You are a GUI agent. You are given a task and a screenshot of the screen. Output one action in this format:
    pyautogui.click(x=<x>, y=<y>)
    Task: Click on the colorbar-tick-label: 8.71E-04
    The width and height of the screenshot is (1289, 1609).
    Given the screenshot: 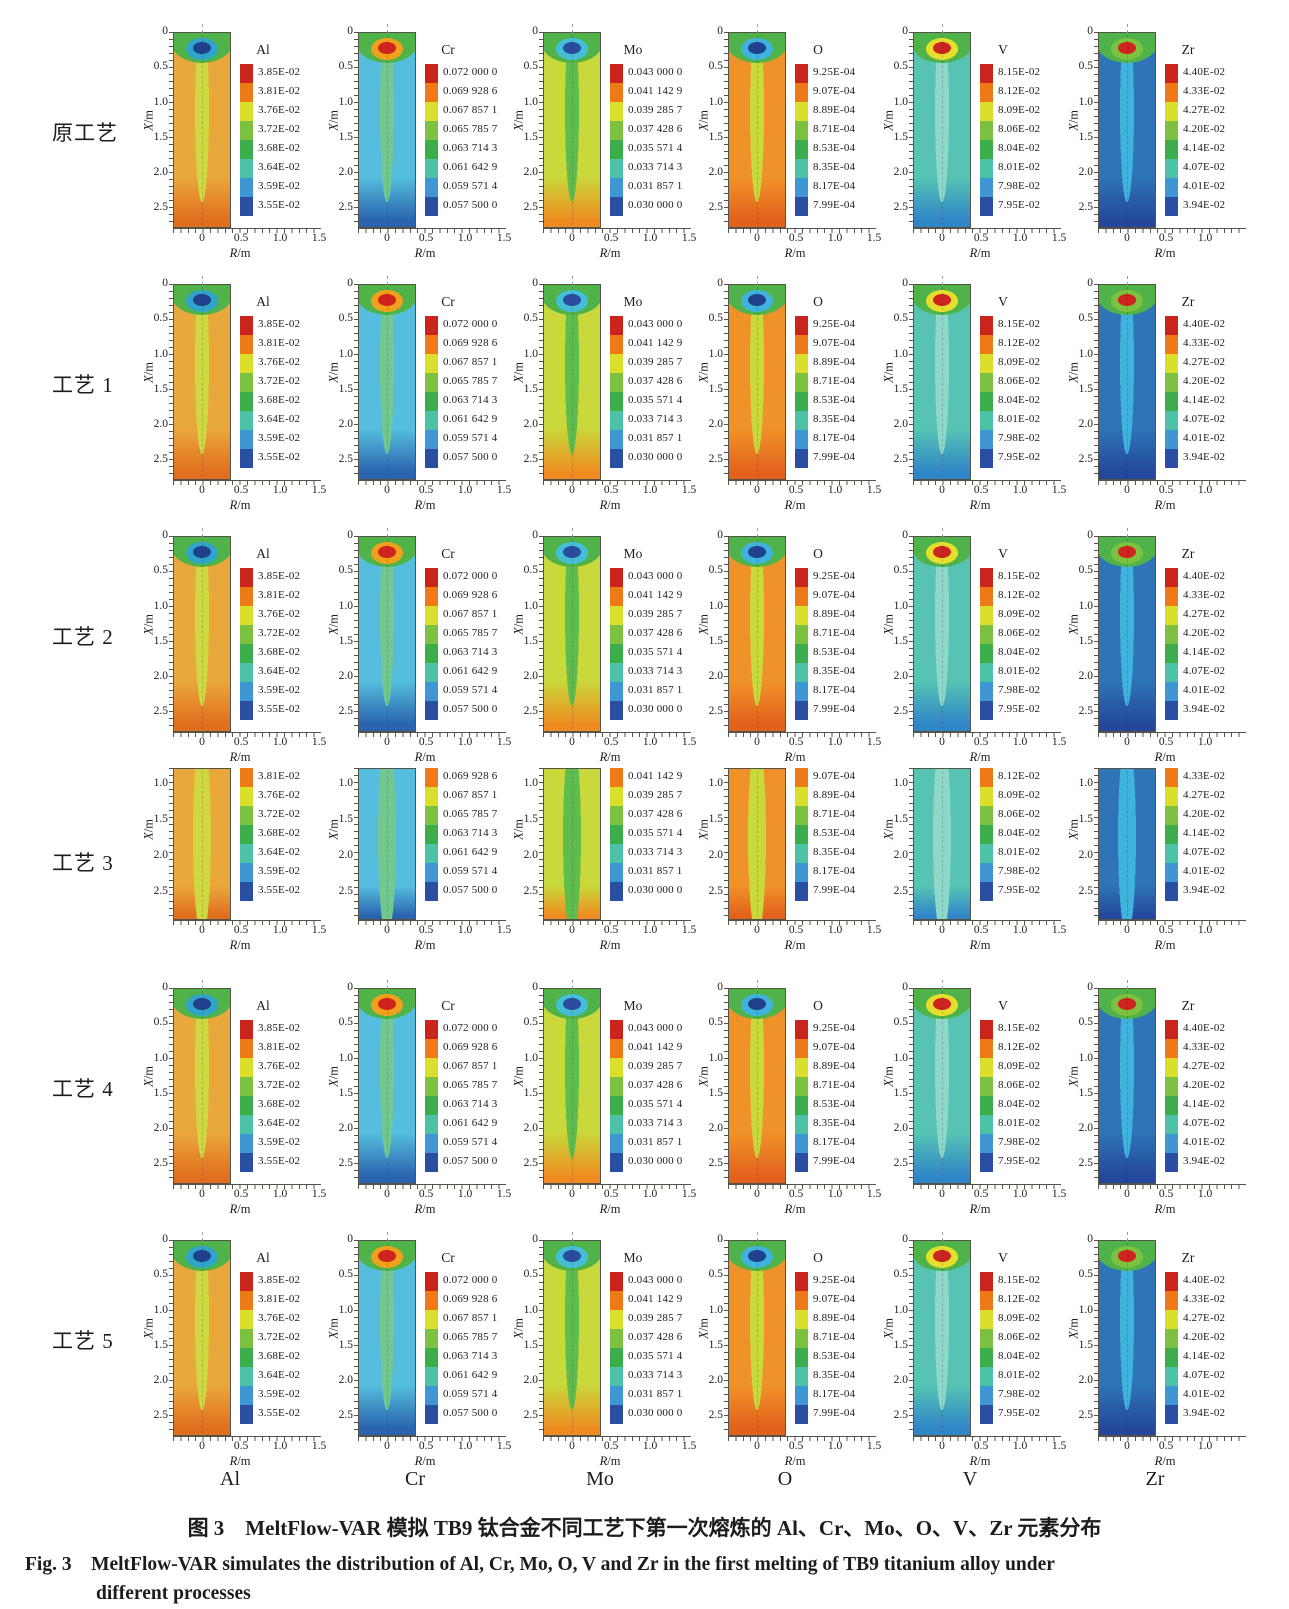 What is the action you would take?
    pyautogui.click(x=834, y=381)
    